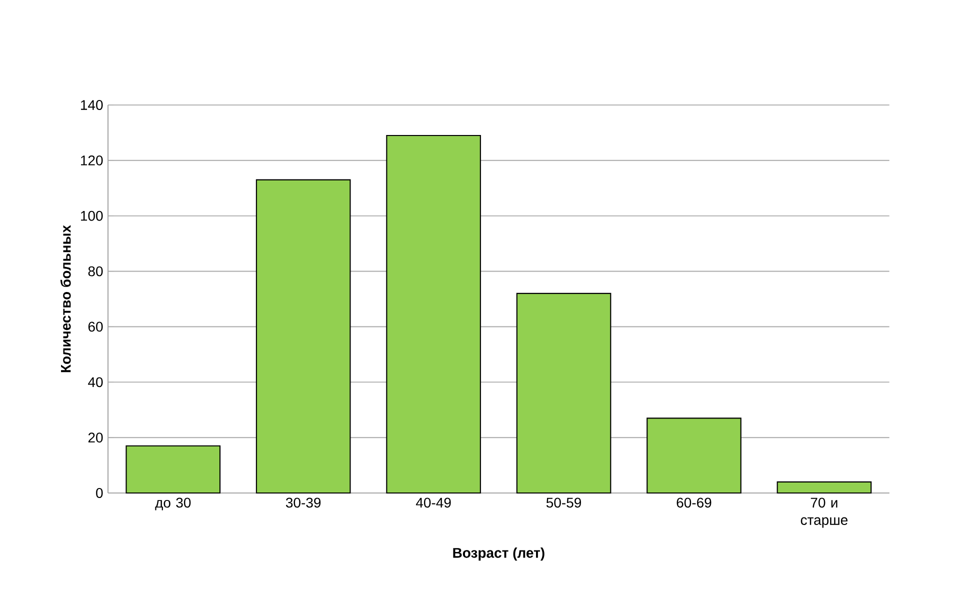 The width and height of the screenshot is (968, 615). Describe the element at coordinates (95, 437) in the screenshot. I see `y-tick-label: 20` at that location.